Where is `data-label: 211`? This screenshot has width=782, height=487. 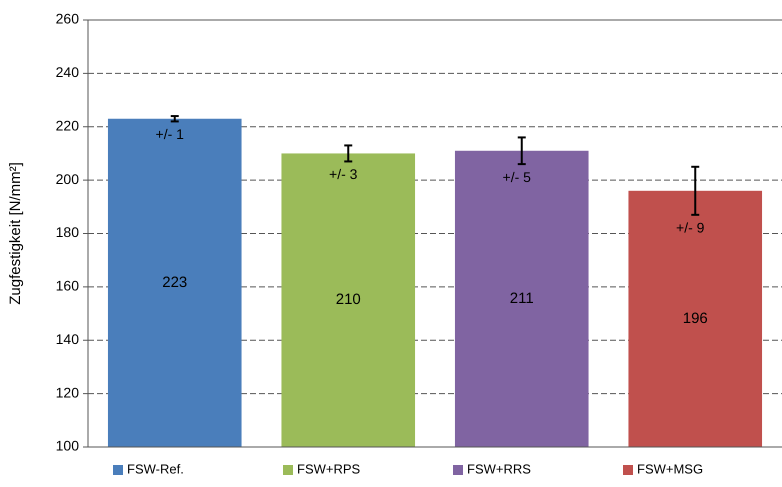 data-label: 211 is located at coordinates (522, 298).